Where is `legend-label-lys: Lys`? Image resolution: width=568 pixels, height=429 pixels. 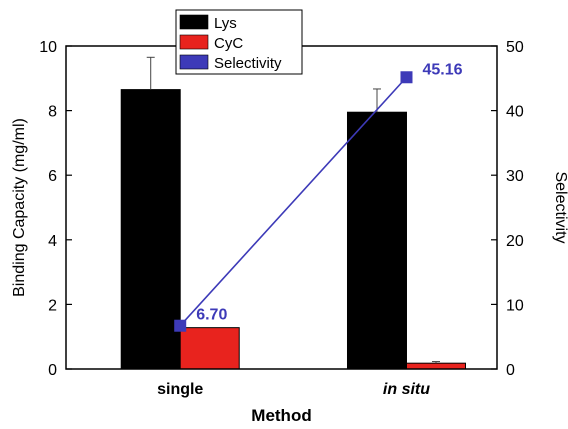
legend-label-lys: Lys is located at coordinates (225, 23).